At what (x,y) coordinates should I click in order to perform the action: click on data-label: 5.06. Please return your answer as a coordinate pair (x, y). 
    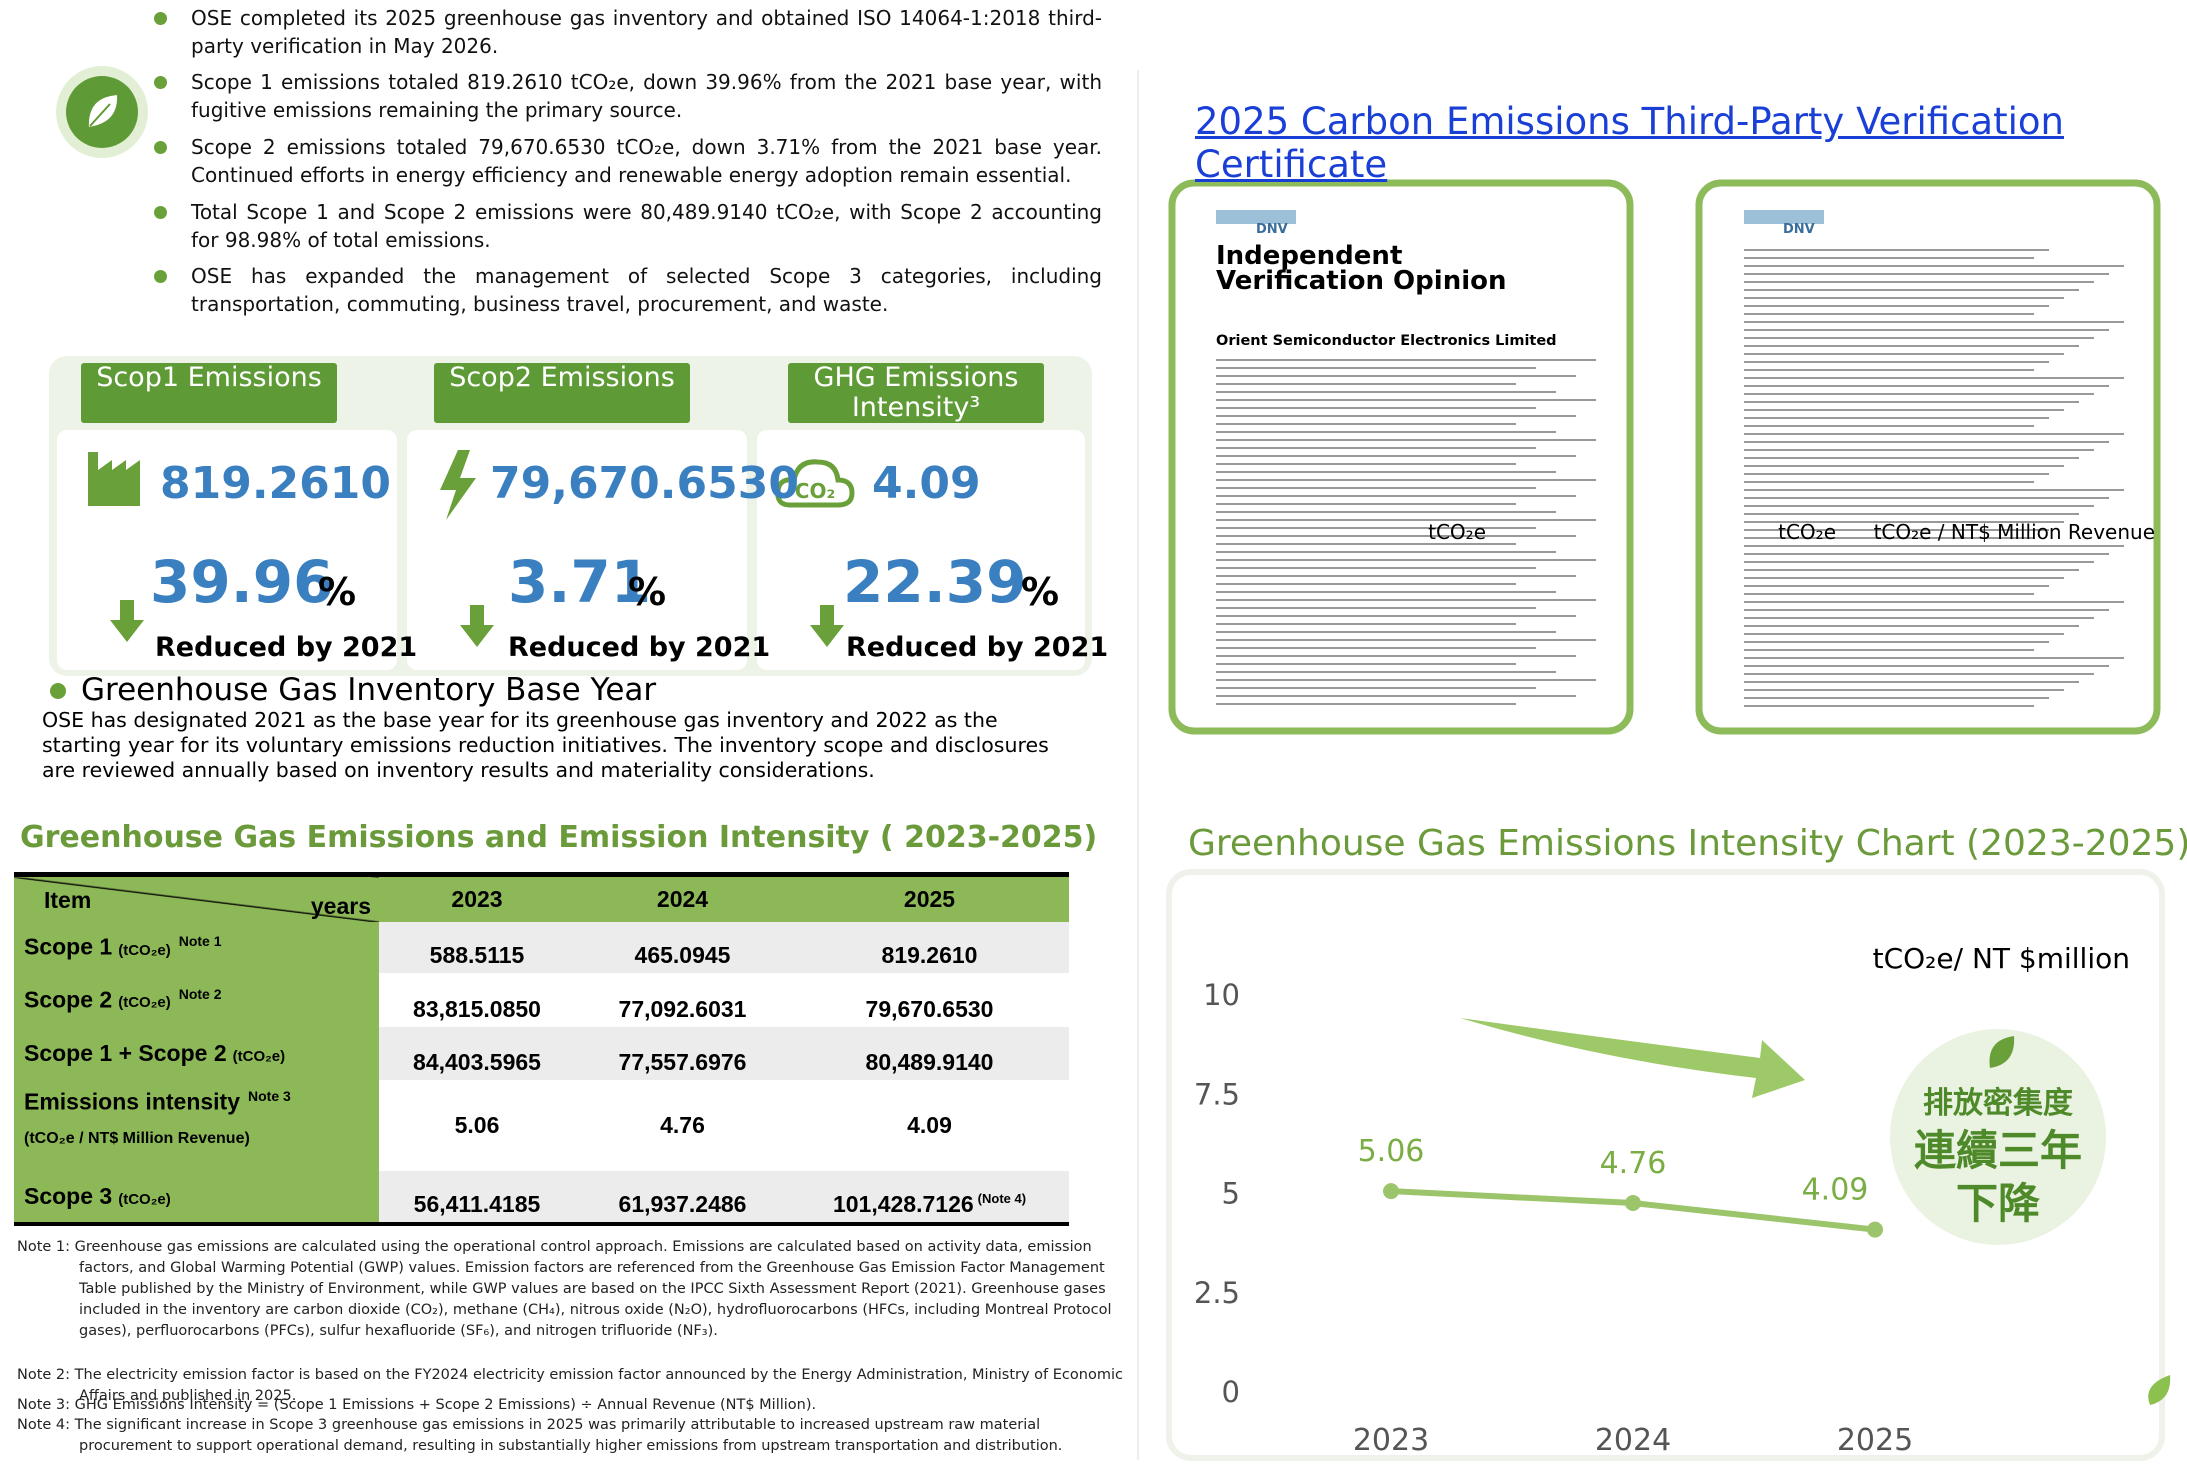
    Looking at the image, I should click on (1391, 1151).